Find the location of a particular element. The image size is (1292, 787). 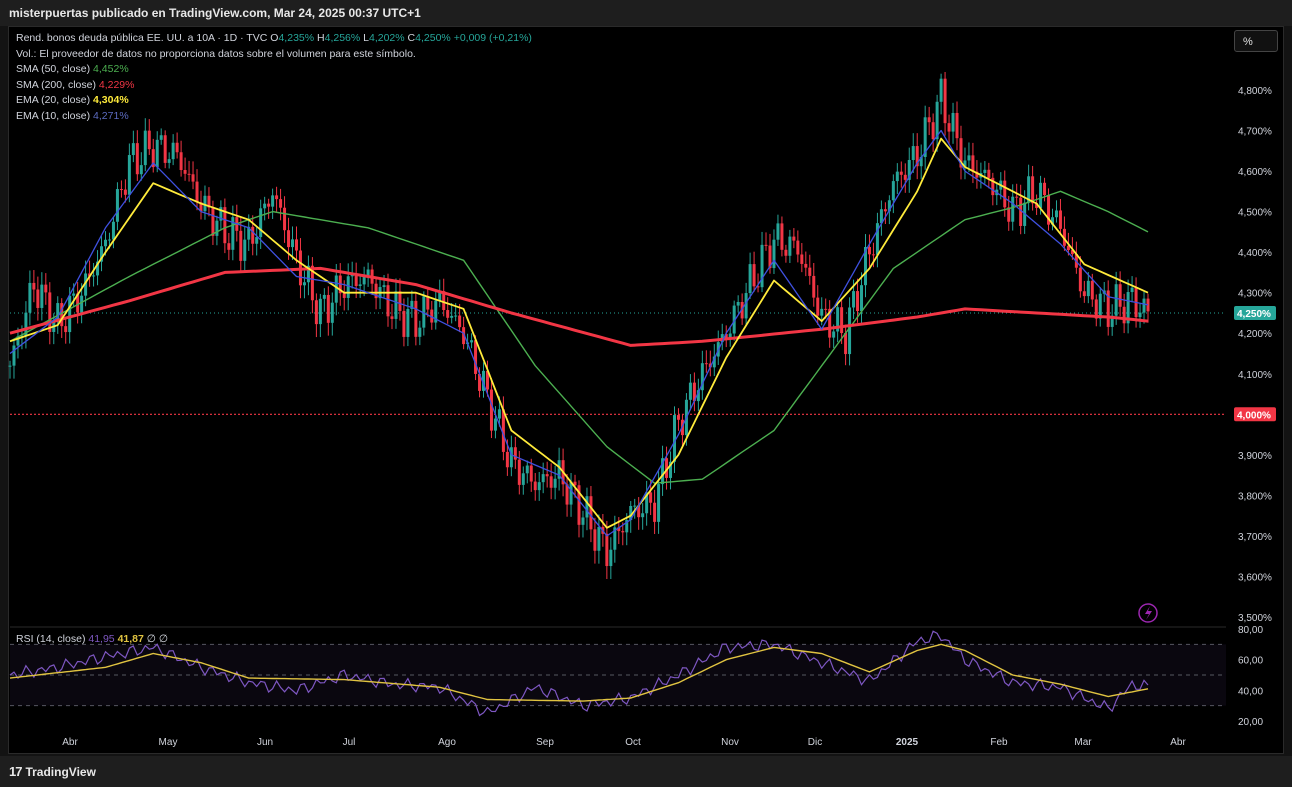

tradingview-logo: 17 TradingView is located at coordinates (52, 771).